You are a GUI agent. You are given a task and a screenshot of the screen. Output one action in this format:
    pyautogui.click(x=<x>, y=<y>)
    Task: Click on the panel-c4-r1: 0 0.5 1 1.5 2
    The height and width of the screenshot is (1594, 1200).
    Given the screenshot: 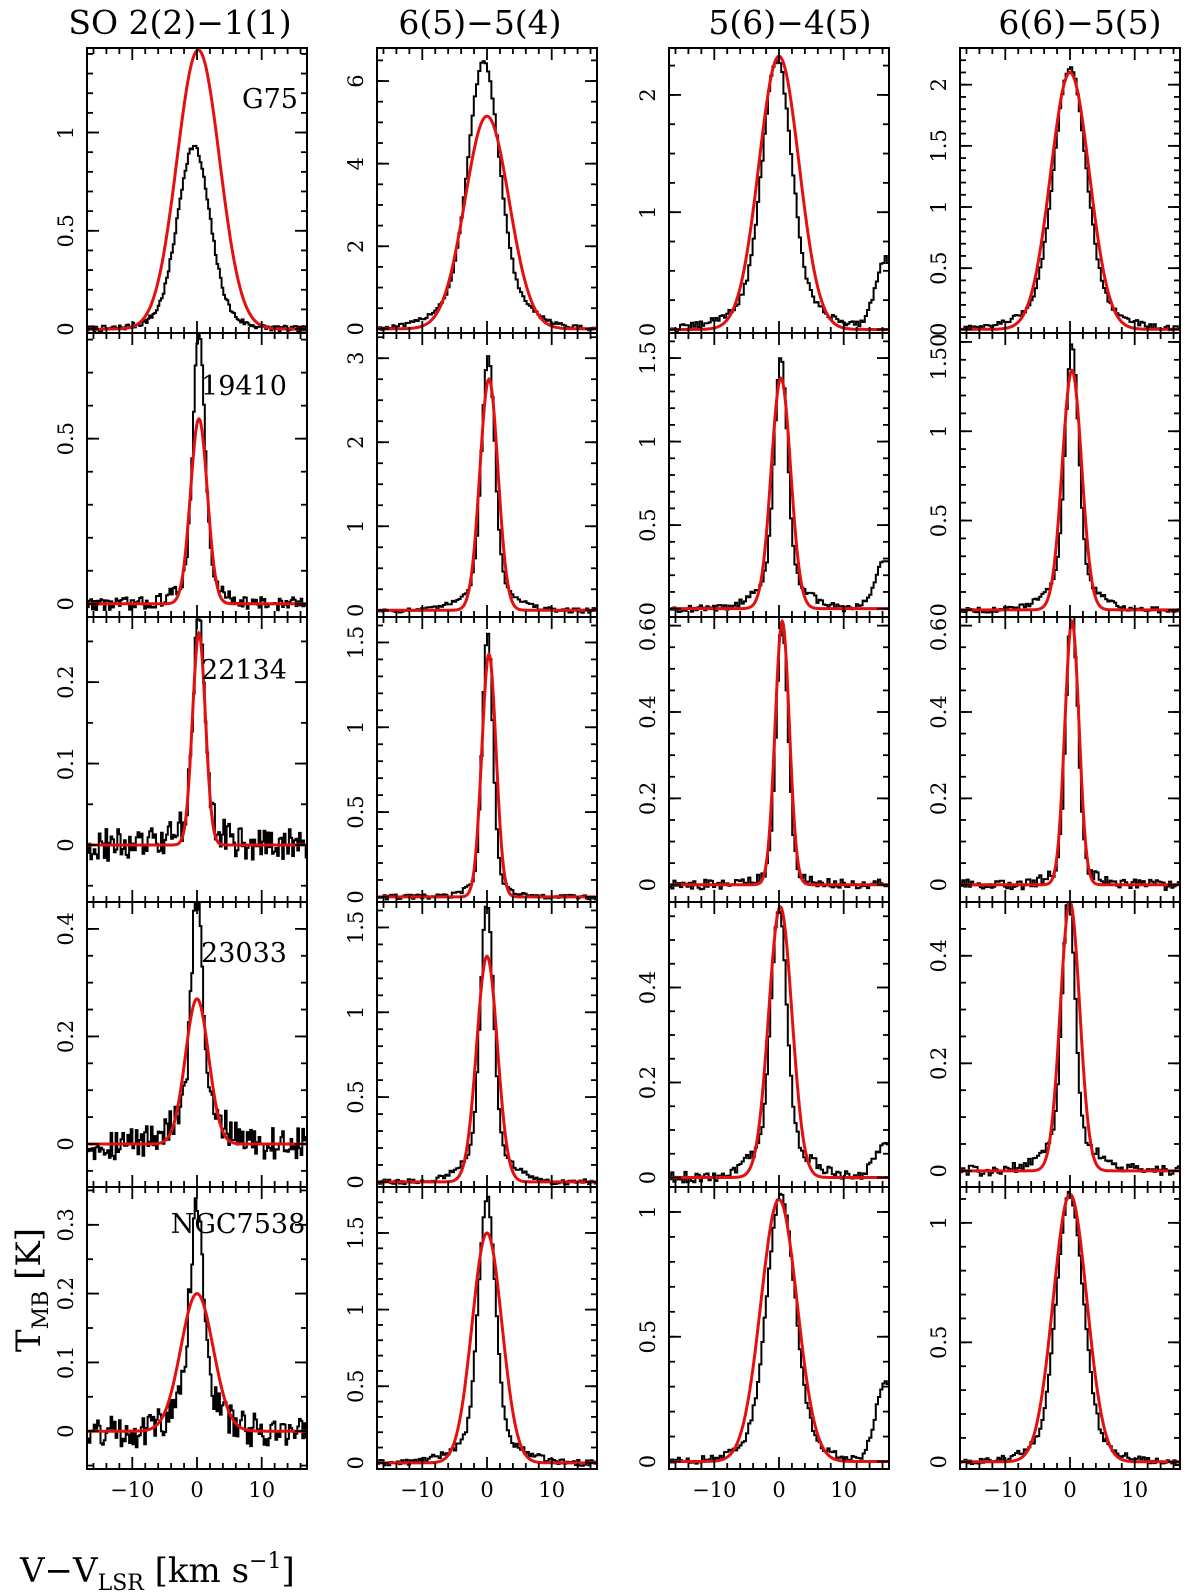 What is the action you would take?
    pyautogui.click(x=1054, y=191)
    